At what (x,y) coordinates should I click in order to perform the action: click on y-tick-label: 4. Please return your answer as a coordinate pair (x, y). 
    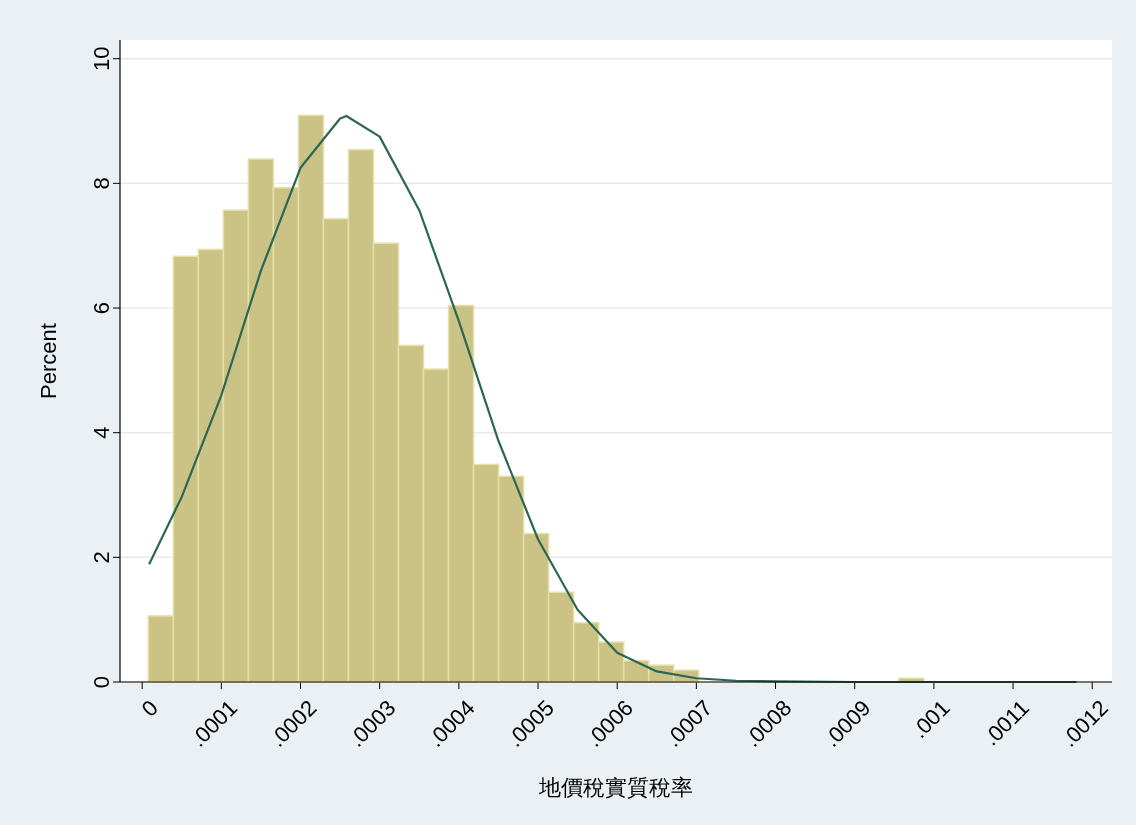
    Looking at the image, I should click on (101, 432).